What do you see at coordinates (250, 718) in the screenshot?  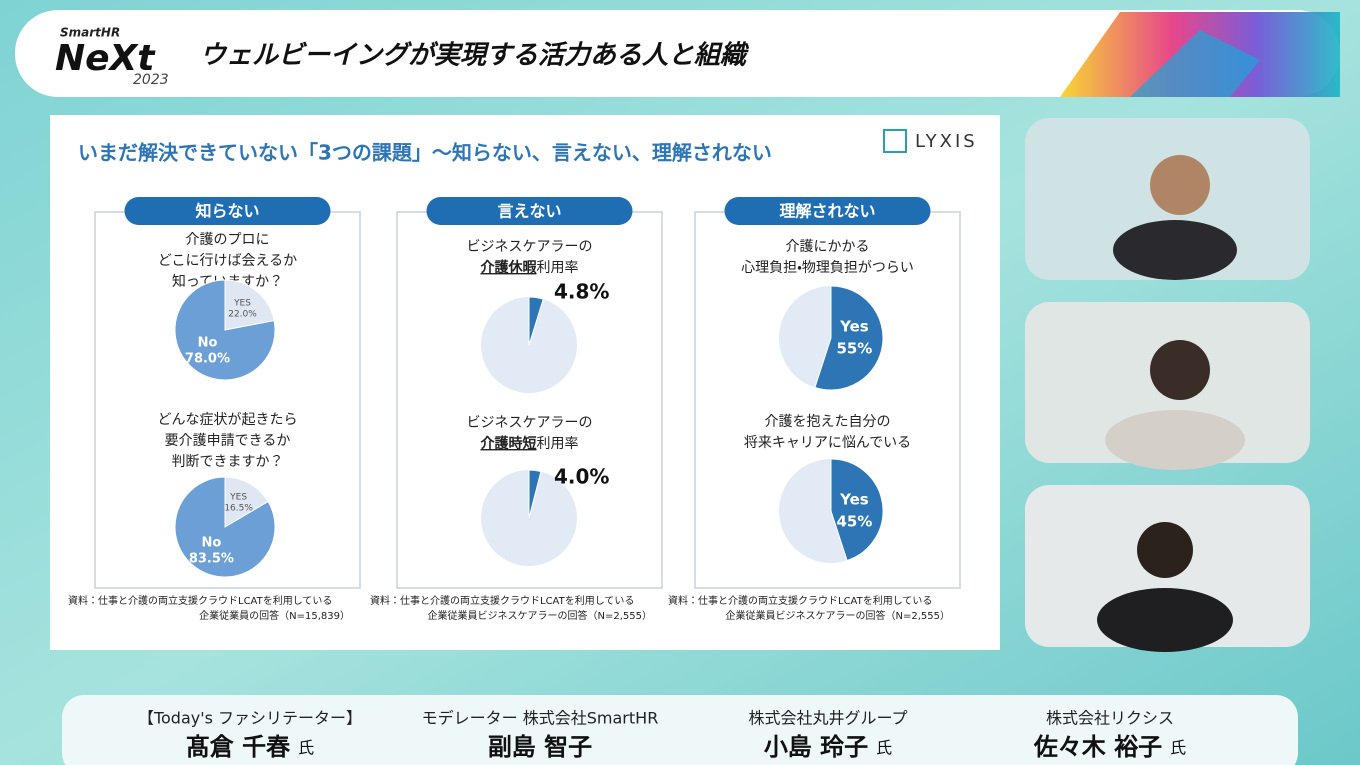 I see `speaker-role: 【Today's ファシリテーター】` at bounding box center [250, 718].